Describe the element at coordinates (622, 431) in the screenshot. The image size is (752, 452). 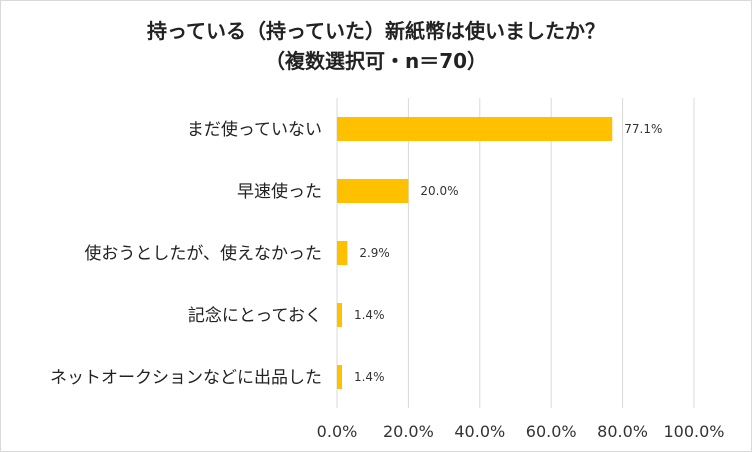
I see `x-tick-label: 80.0%` at that location.